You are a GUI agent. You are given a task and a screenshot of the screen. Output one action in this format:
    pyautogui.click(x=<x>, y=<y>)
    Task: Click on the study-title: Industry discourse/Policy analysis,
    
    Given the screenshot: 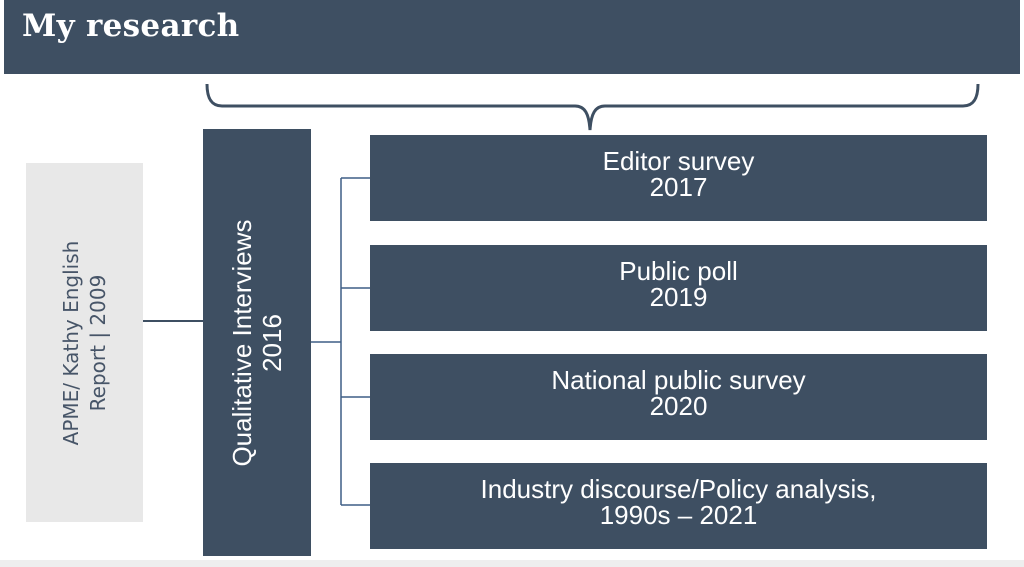 What is the action you would take?
    pyautogui.click(x=678, y=489)
    